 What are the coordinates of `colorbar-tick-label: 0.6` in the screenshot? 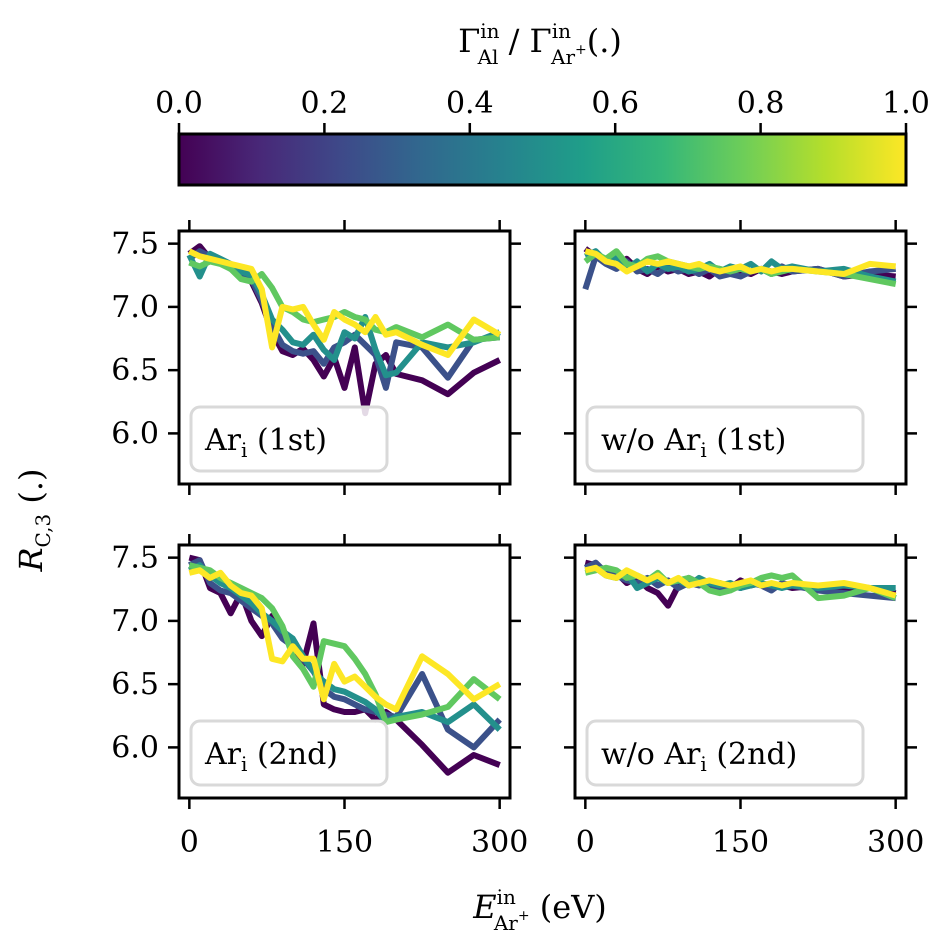 It's located at (615, 103).